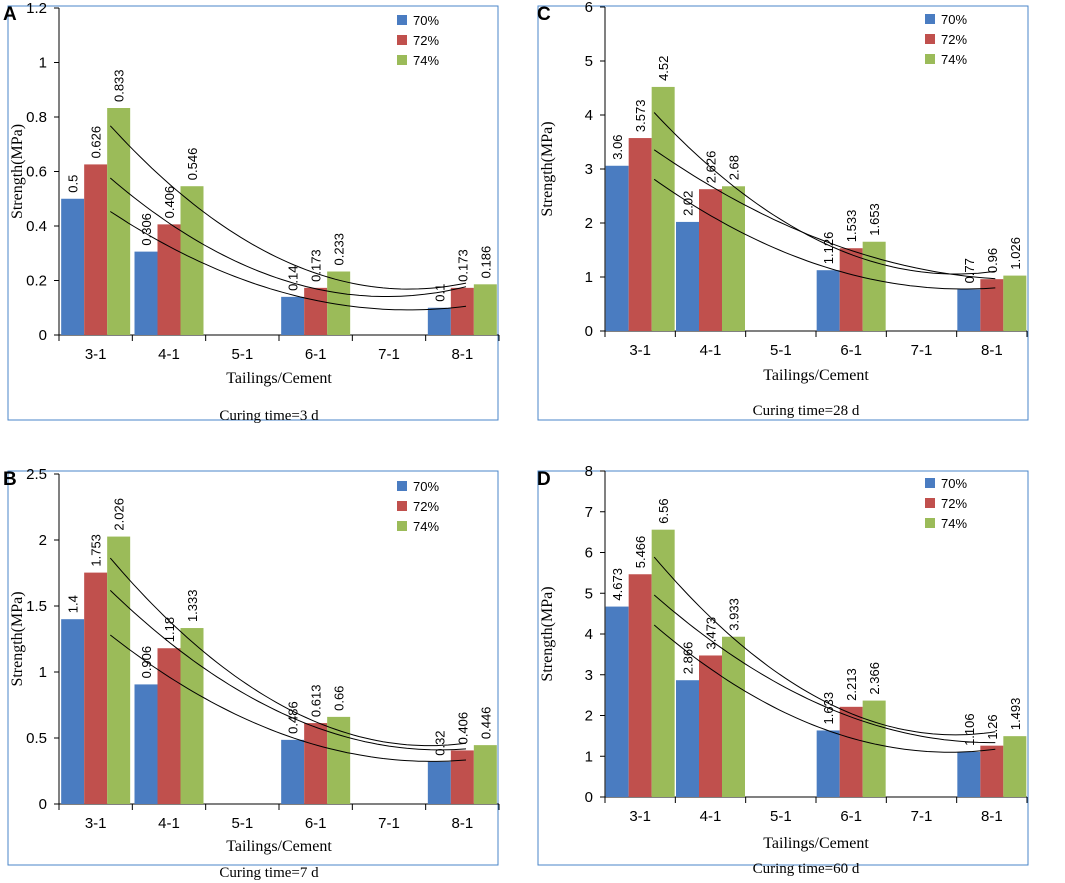 The image size is (1065, 883). Describe the element at coordinates (426, 40) in the screenshot. I see `legend-label: 72%` at that location.